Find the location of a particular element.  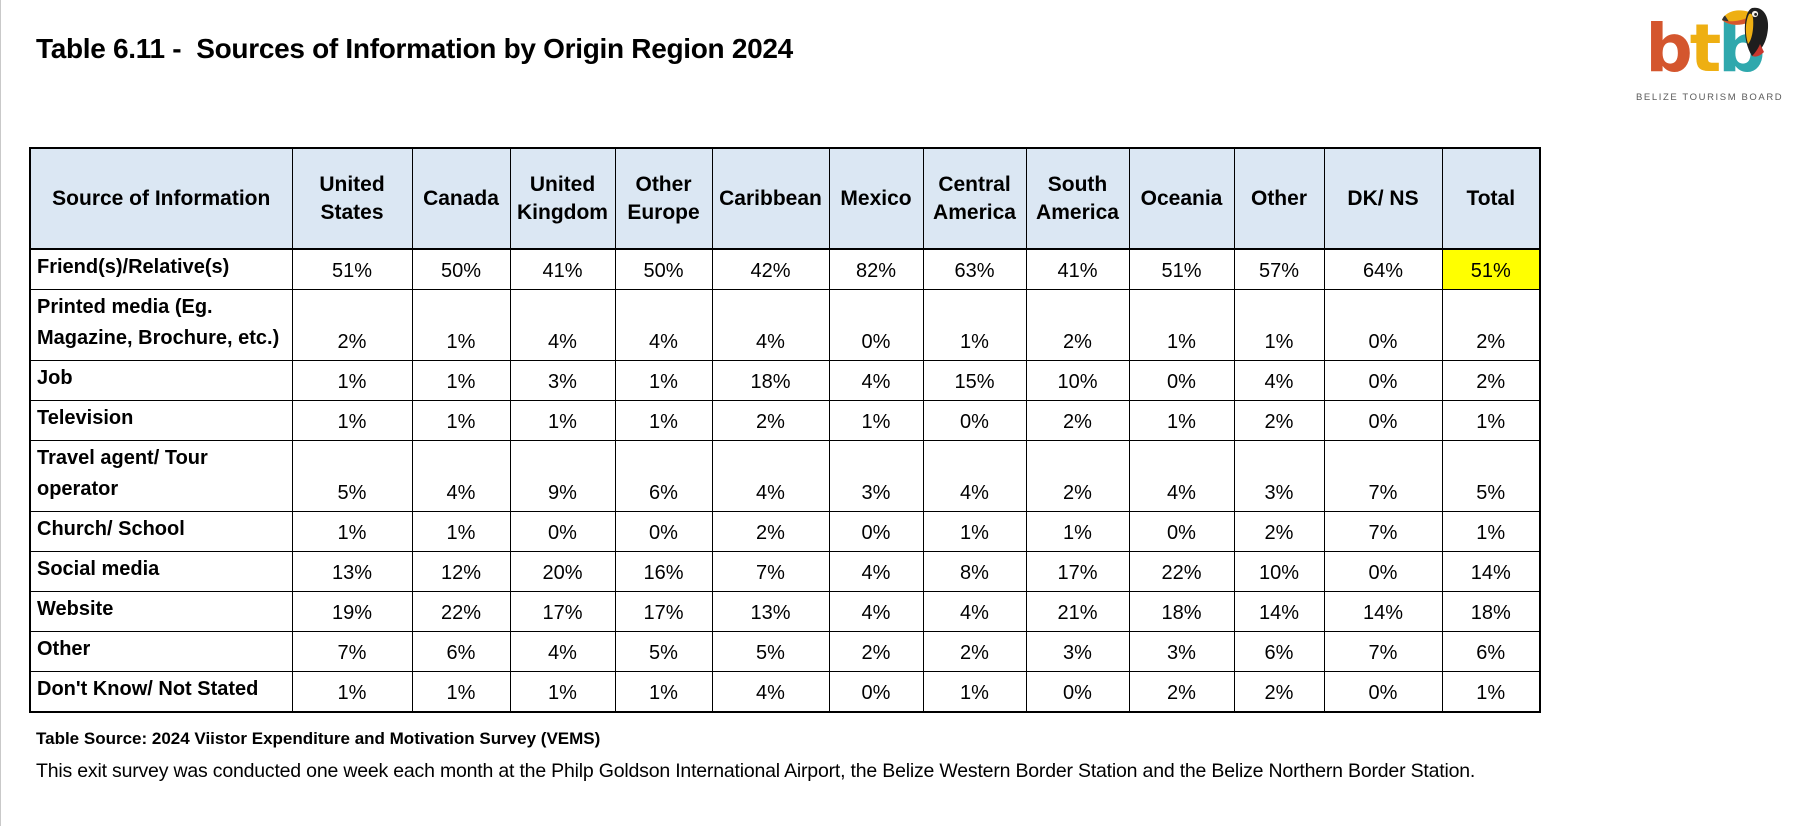

value-cell: 64% is located at coordinates (1383, 269).